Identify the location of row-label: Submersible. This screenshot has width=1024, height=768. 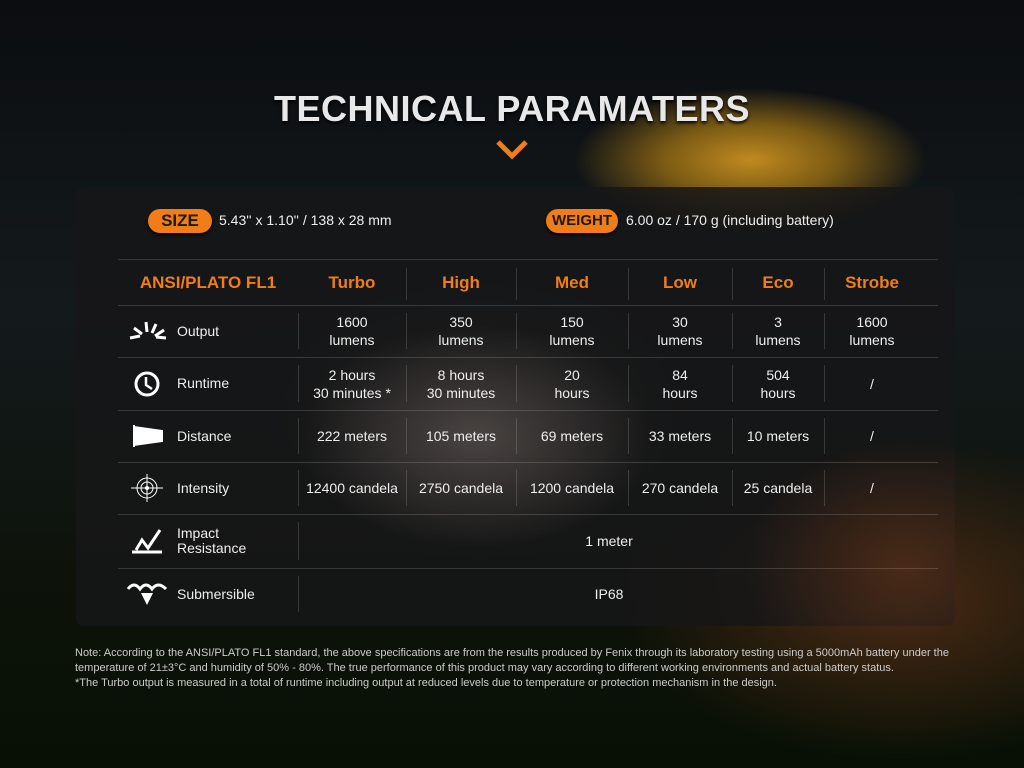
(216, 593).